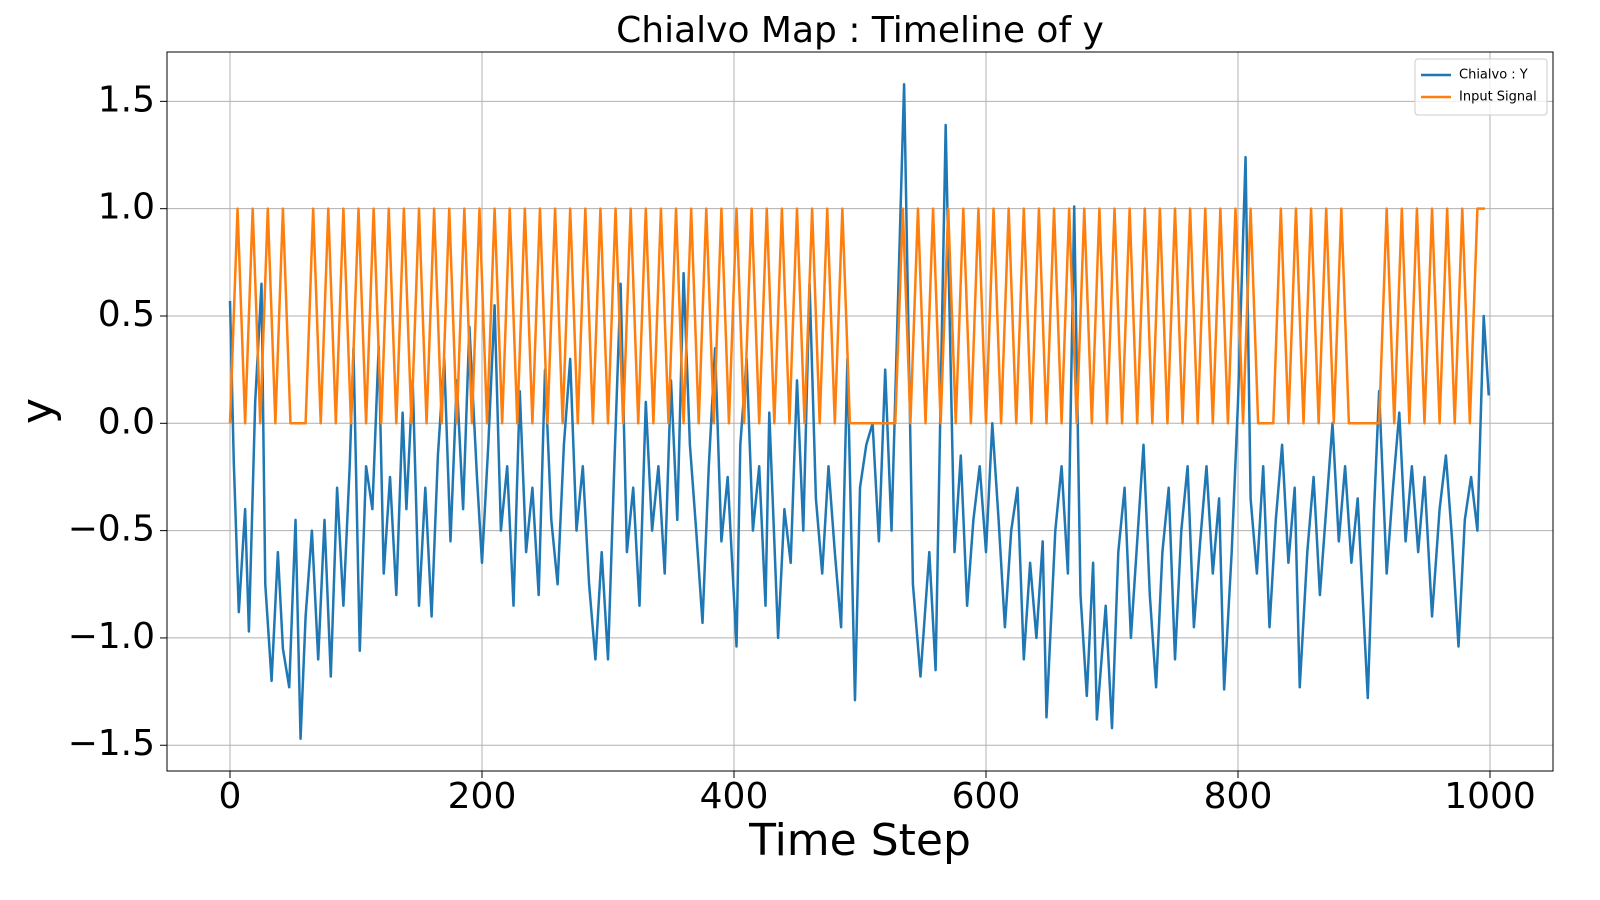 The width and height of the screenshot is (1600, 900). What do you see at coordinates (37, 411) in the screenshot?
I see `y-axis-label: y` at bounding box center [37, 411].